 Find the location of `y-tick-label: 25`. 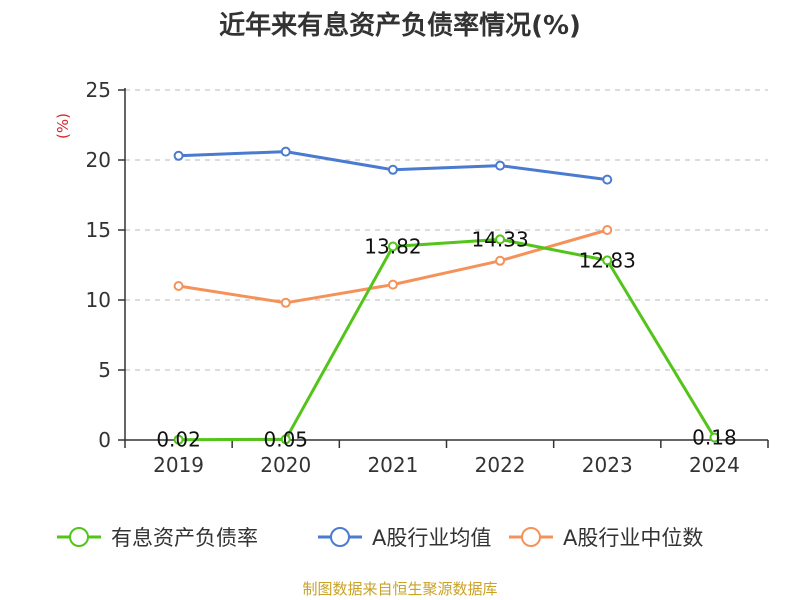

y-tick-label: 25 is located at coordinates (98, 90).